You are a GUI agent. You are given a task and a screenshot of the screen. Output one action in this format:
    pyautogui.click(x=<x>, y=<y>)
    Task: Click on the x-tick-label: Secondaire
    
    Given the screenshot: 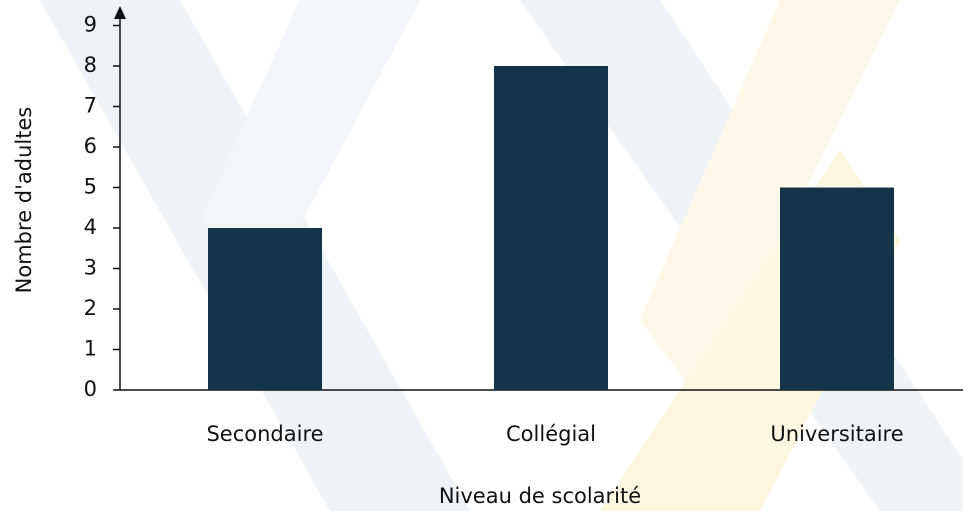 What is the action you would take?
    pyautogui.click(x=264, y=434)
    